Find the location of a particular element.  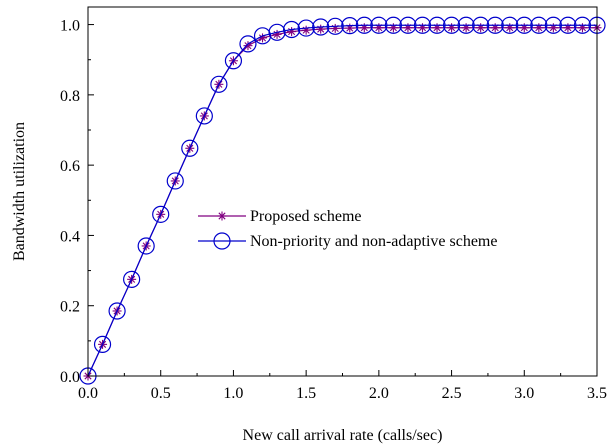

y-tick-label: 0.2 is located at coordinates (70, 307).